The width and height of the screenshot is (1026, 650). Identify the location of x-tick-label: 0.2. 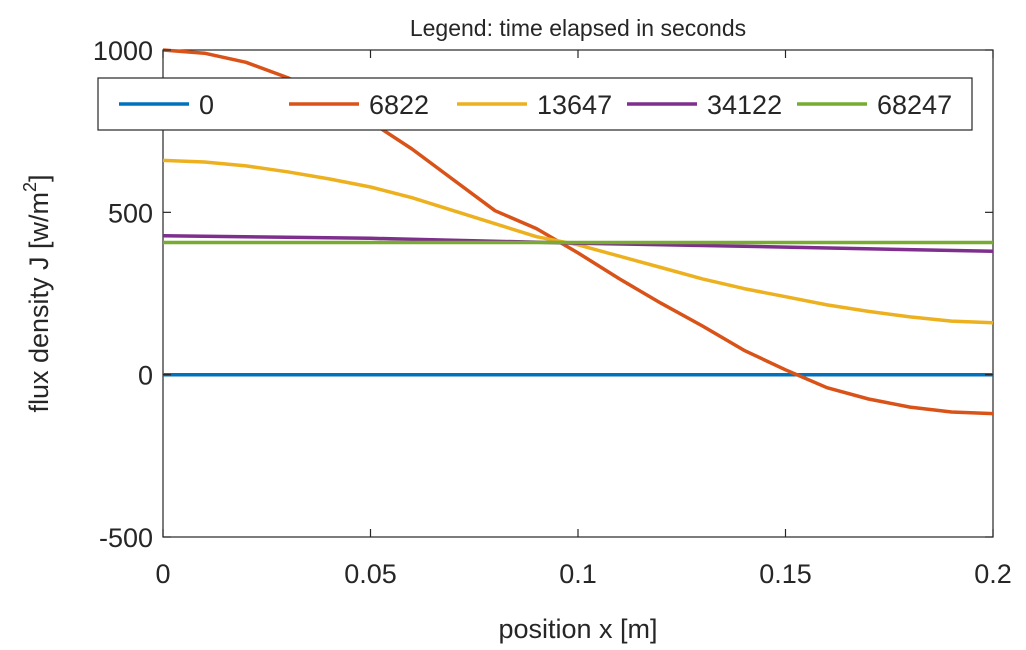
(993, 574).